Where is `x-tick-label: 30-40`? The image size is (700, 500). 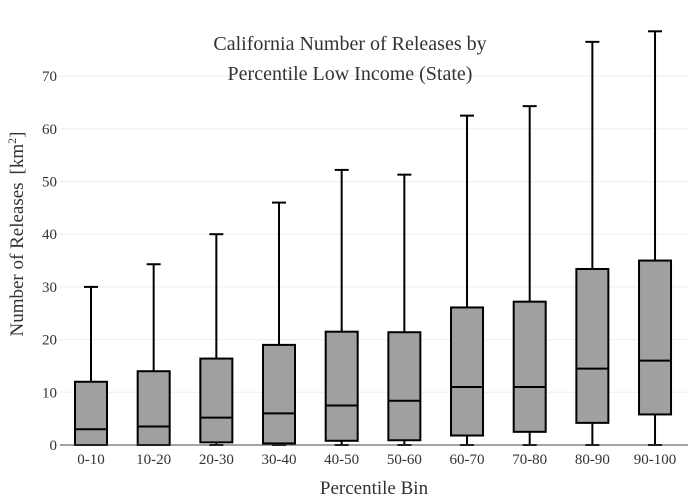
x-tick-label: 30-40 is located at coordinates (279, 460).